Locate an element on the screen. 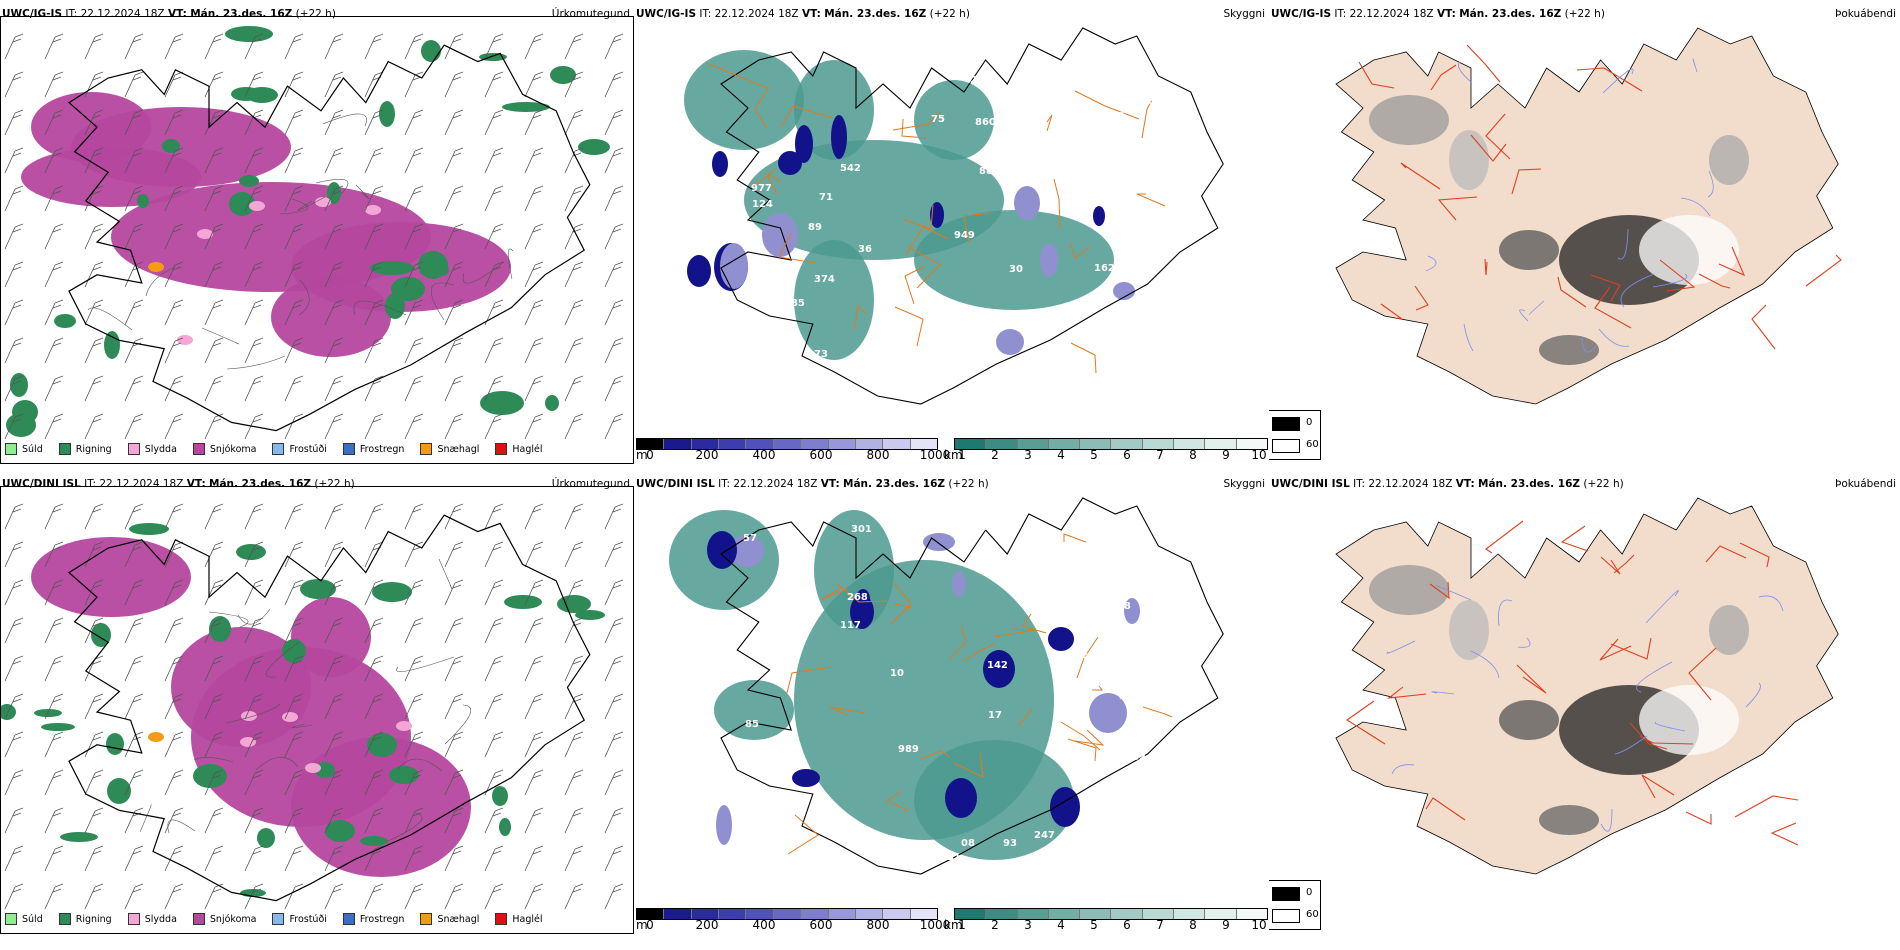 The image size is (1900, 950). cloud-base-value: 860 is located at coordinates (985, 122).